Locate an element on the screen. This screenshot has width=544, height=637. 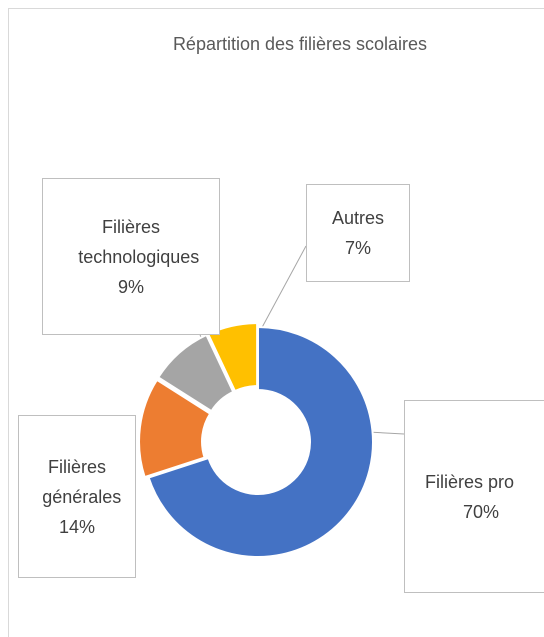
label-value: 70% is located at coordinates (481, 511).